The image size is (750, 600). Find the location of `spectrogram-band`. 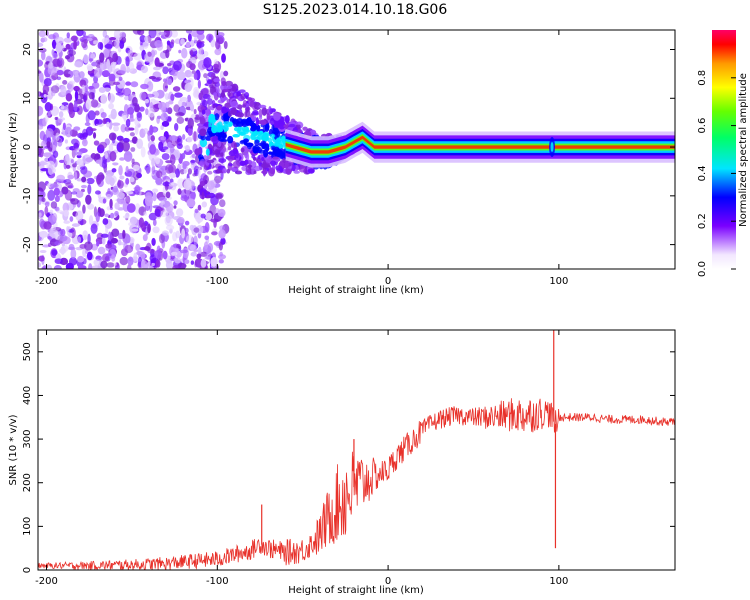

spectrogram-band is located at coordinates (480, 144).